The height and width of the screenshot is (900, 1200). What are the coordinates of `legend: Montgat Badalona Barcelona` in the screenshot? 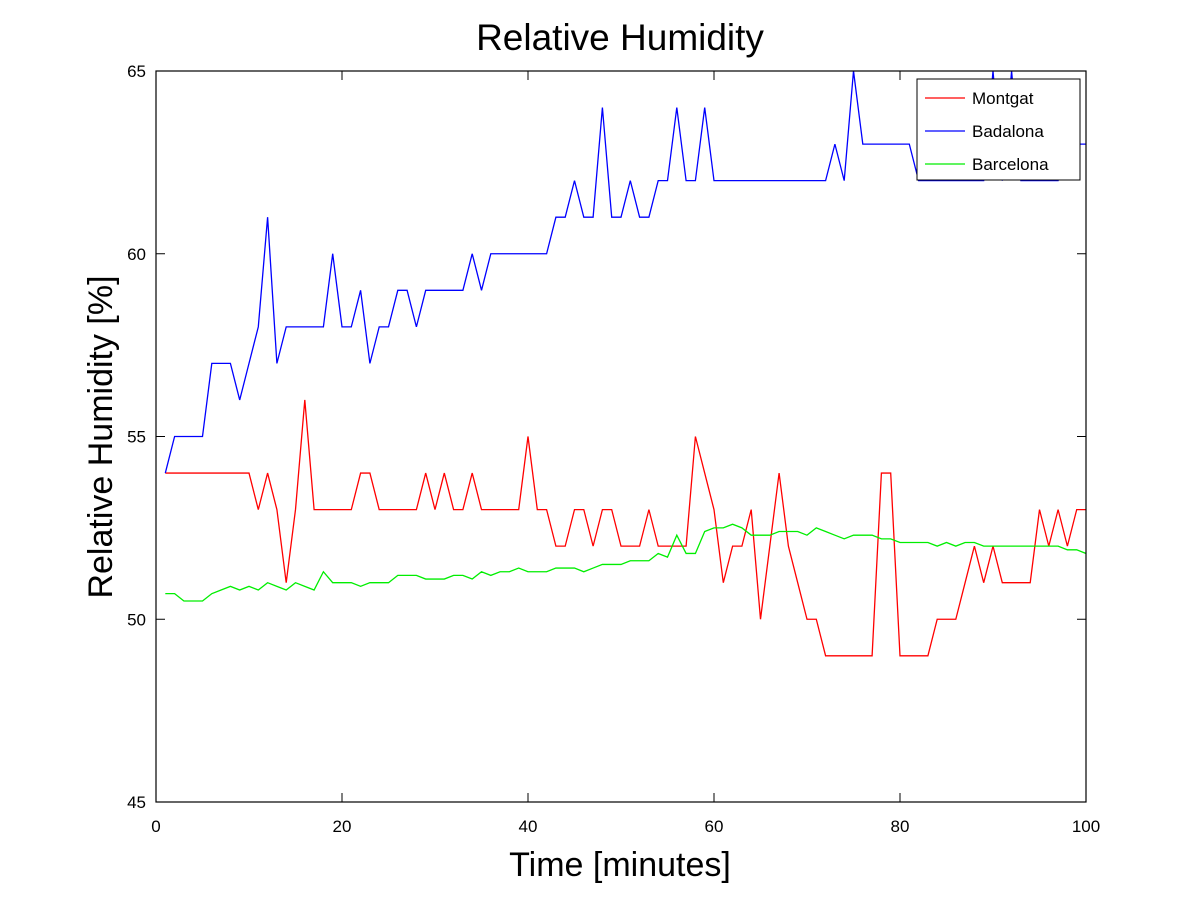 It's located at (998, 129).